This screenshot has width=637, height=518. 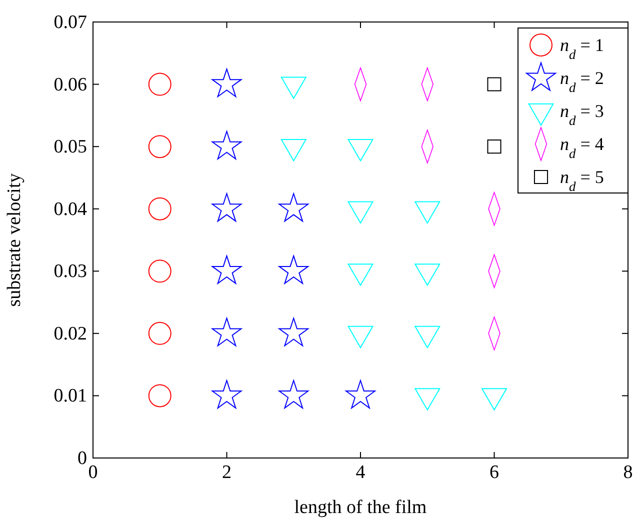 I want to click on y-tick-label: 0.01, so click(x=70, y=396).